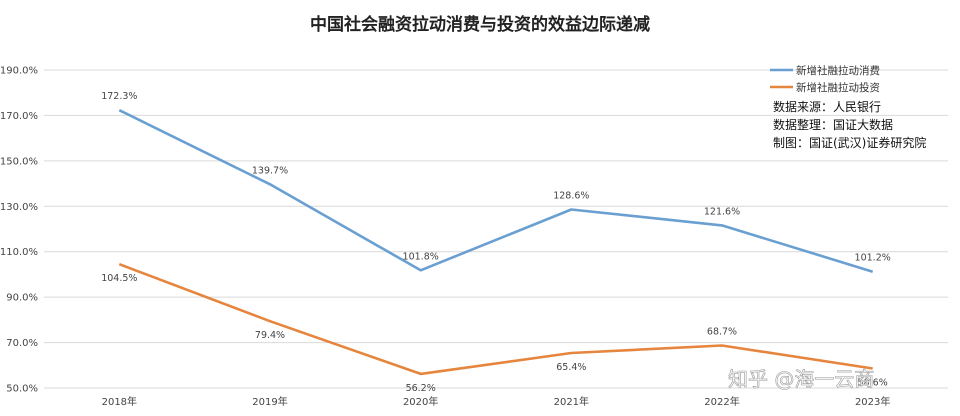  What do you see at coordinates (873, 382) in the screenshot?
I see `data-label: 58.6%` at bounding box center [873, 382].